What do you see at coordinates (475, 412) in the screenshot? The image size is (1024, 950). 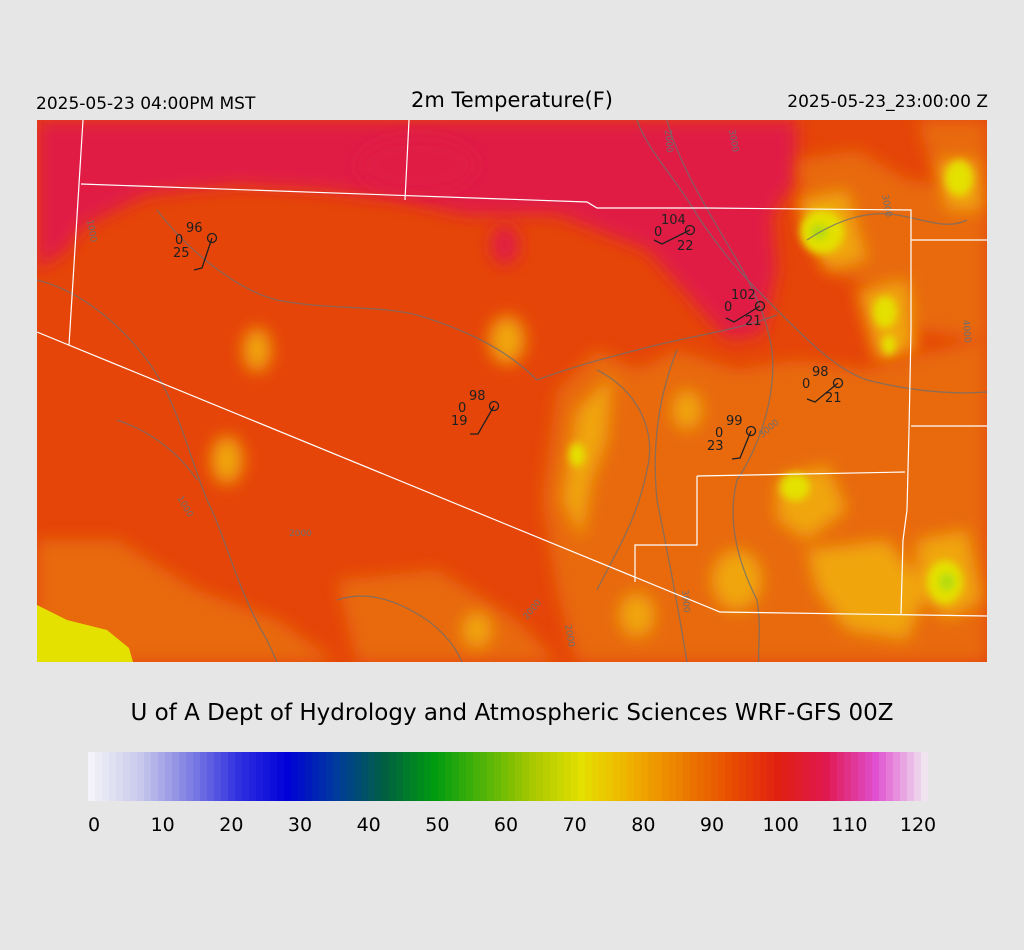 I see `station: 98 0 19` at bounding box center [475, 412].